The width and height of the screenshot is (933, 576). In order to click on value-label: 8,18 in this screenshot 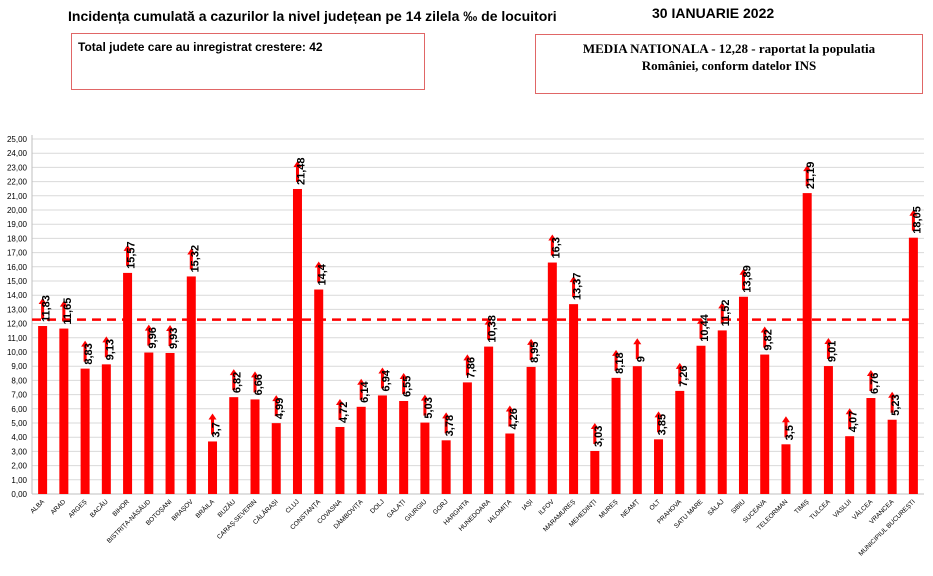, I will do `click(620, 362)`.